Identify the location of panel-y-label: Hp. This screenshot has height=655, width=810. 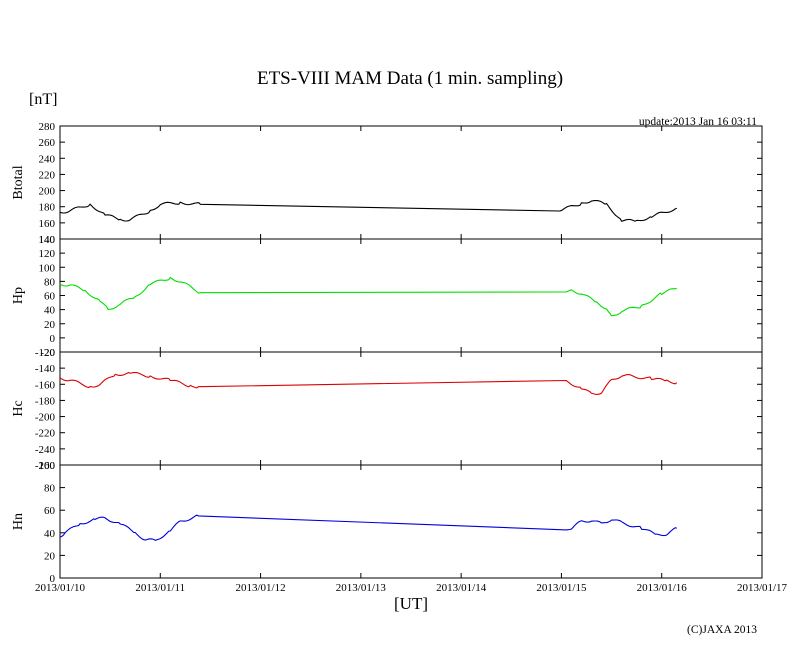
(18, 295).